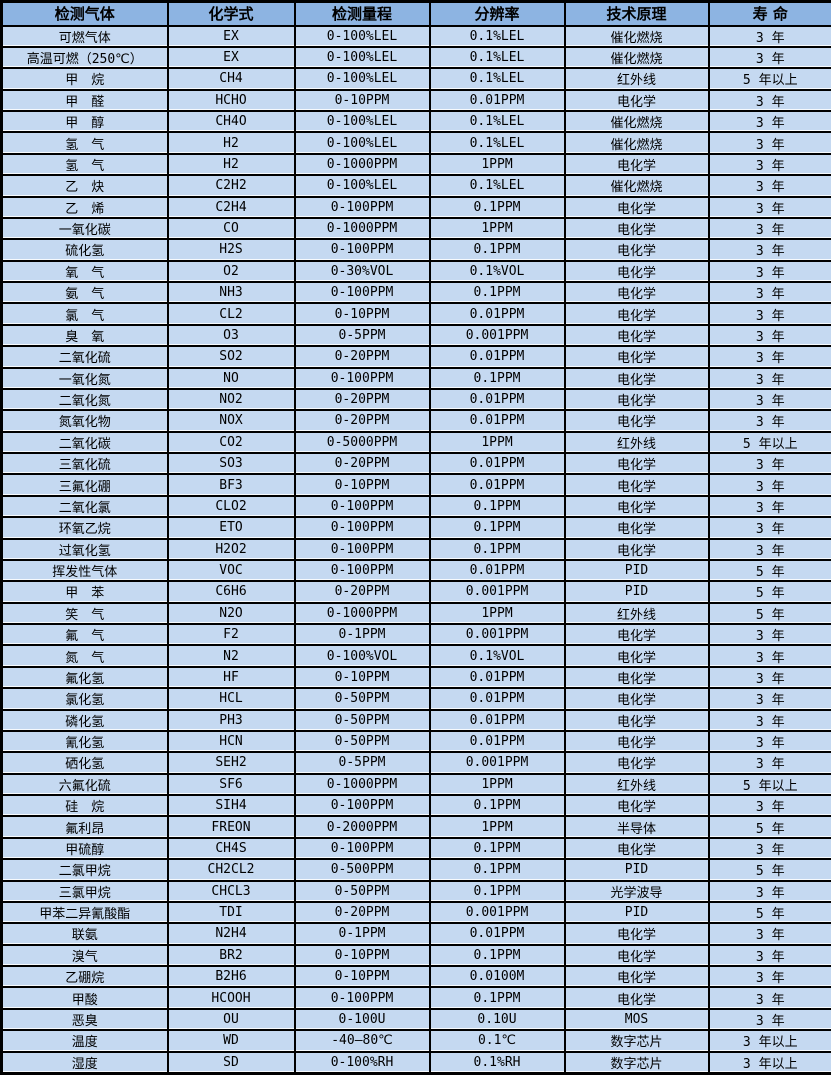 This screenshot has width=831, height=1075. What do you see at coordinates (415, 314) in the screenshot?
I see `table-row: 氯 气 CL2 0-10PPM 0.01PPM 电化学 3 年` at bounding box center [415, 314].